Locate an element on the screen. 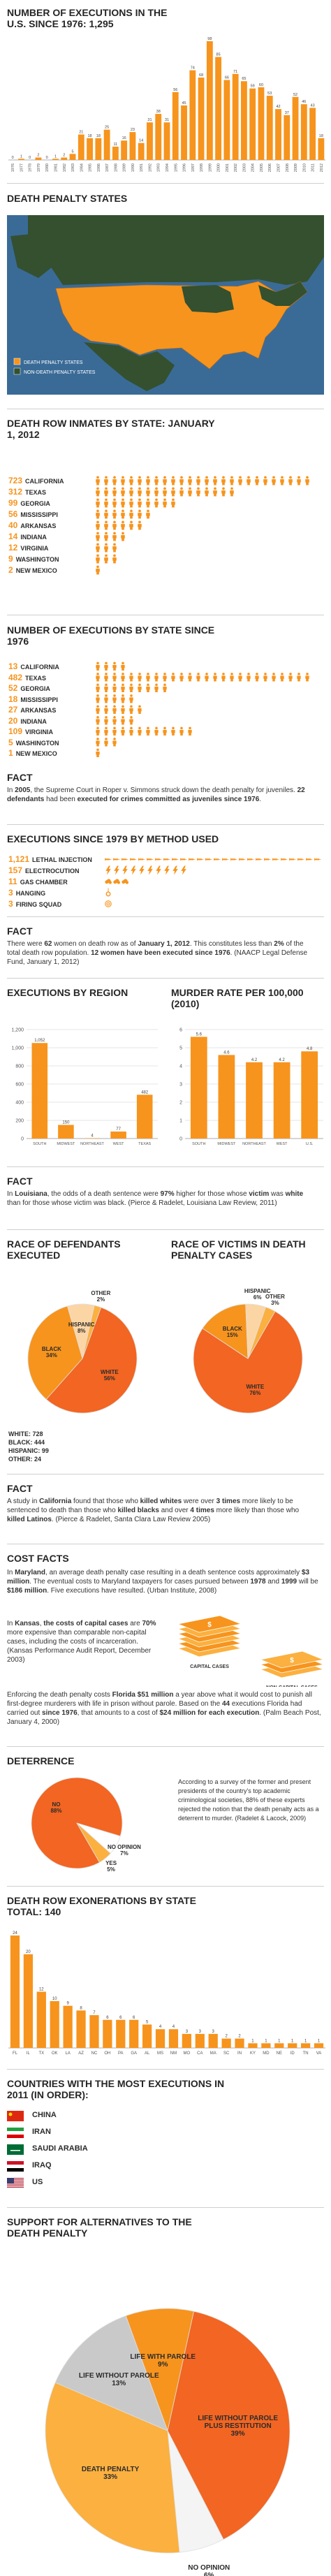 The image size is (331, 2576). bold-text: Louisiana is located at coordinates (31, 1194).